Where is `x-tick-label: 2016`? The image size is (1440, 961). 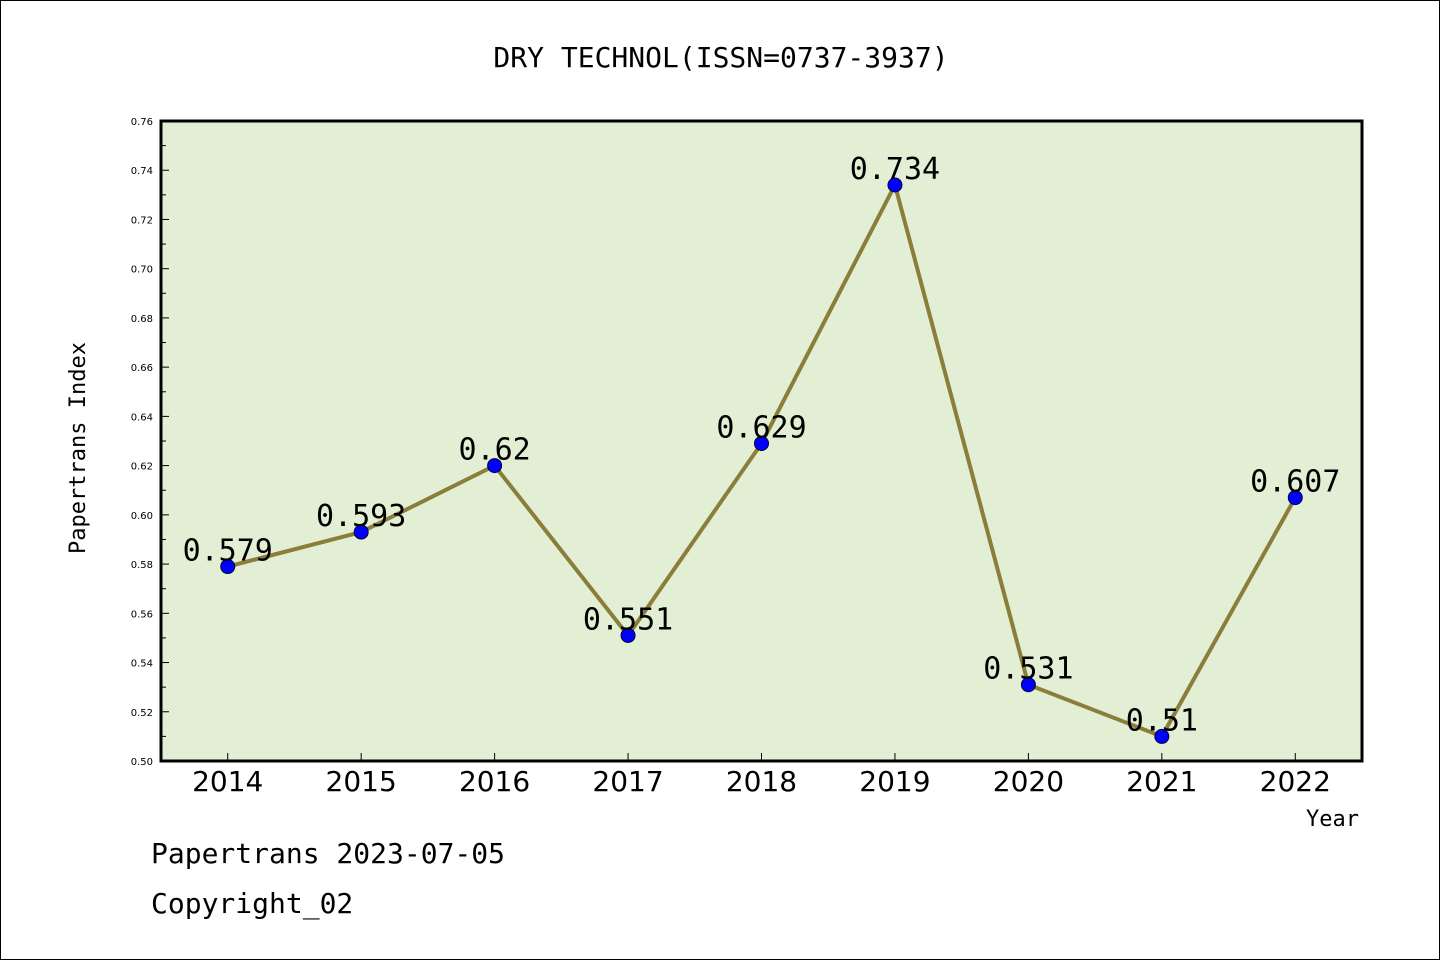 x-tick-label: 2016 is located at coordinates (494, 781).